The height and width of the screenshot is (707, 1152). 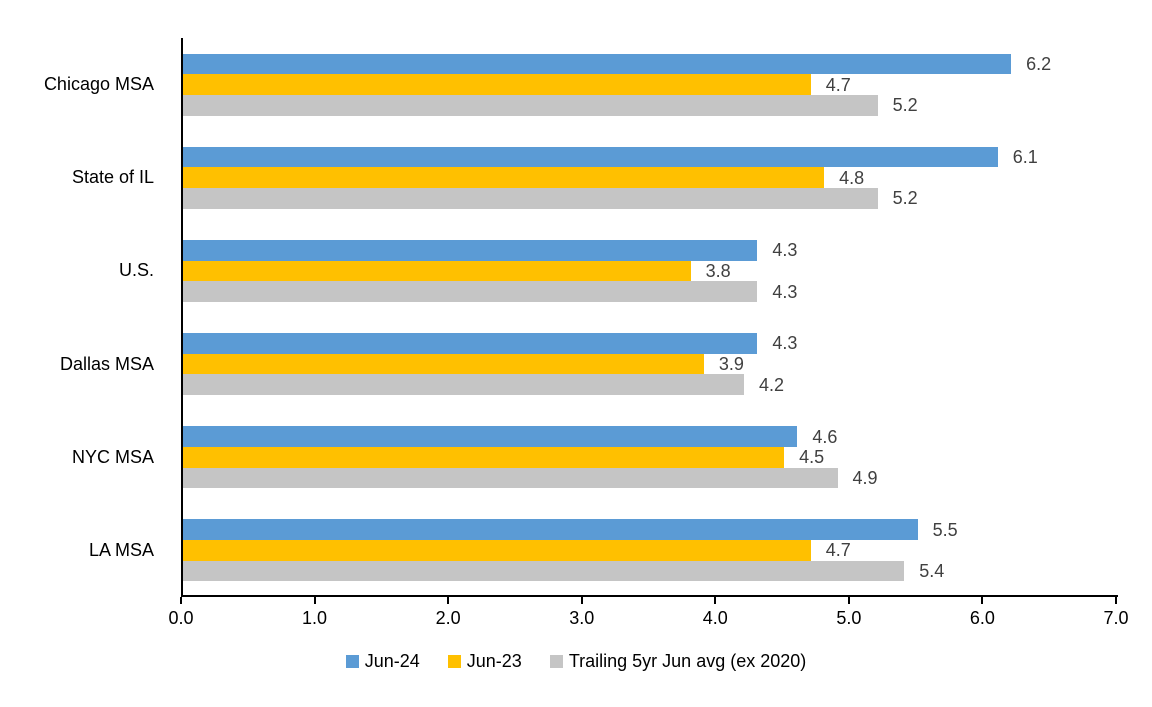 I want to click on bar-row: 6.1, so click(x=650, y=157).